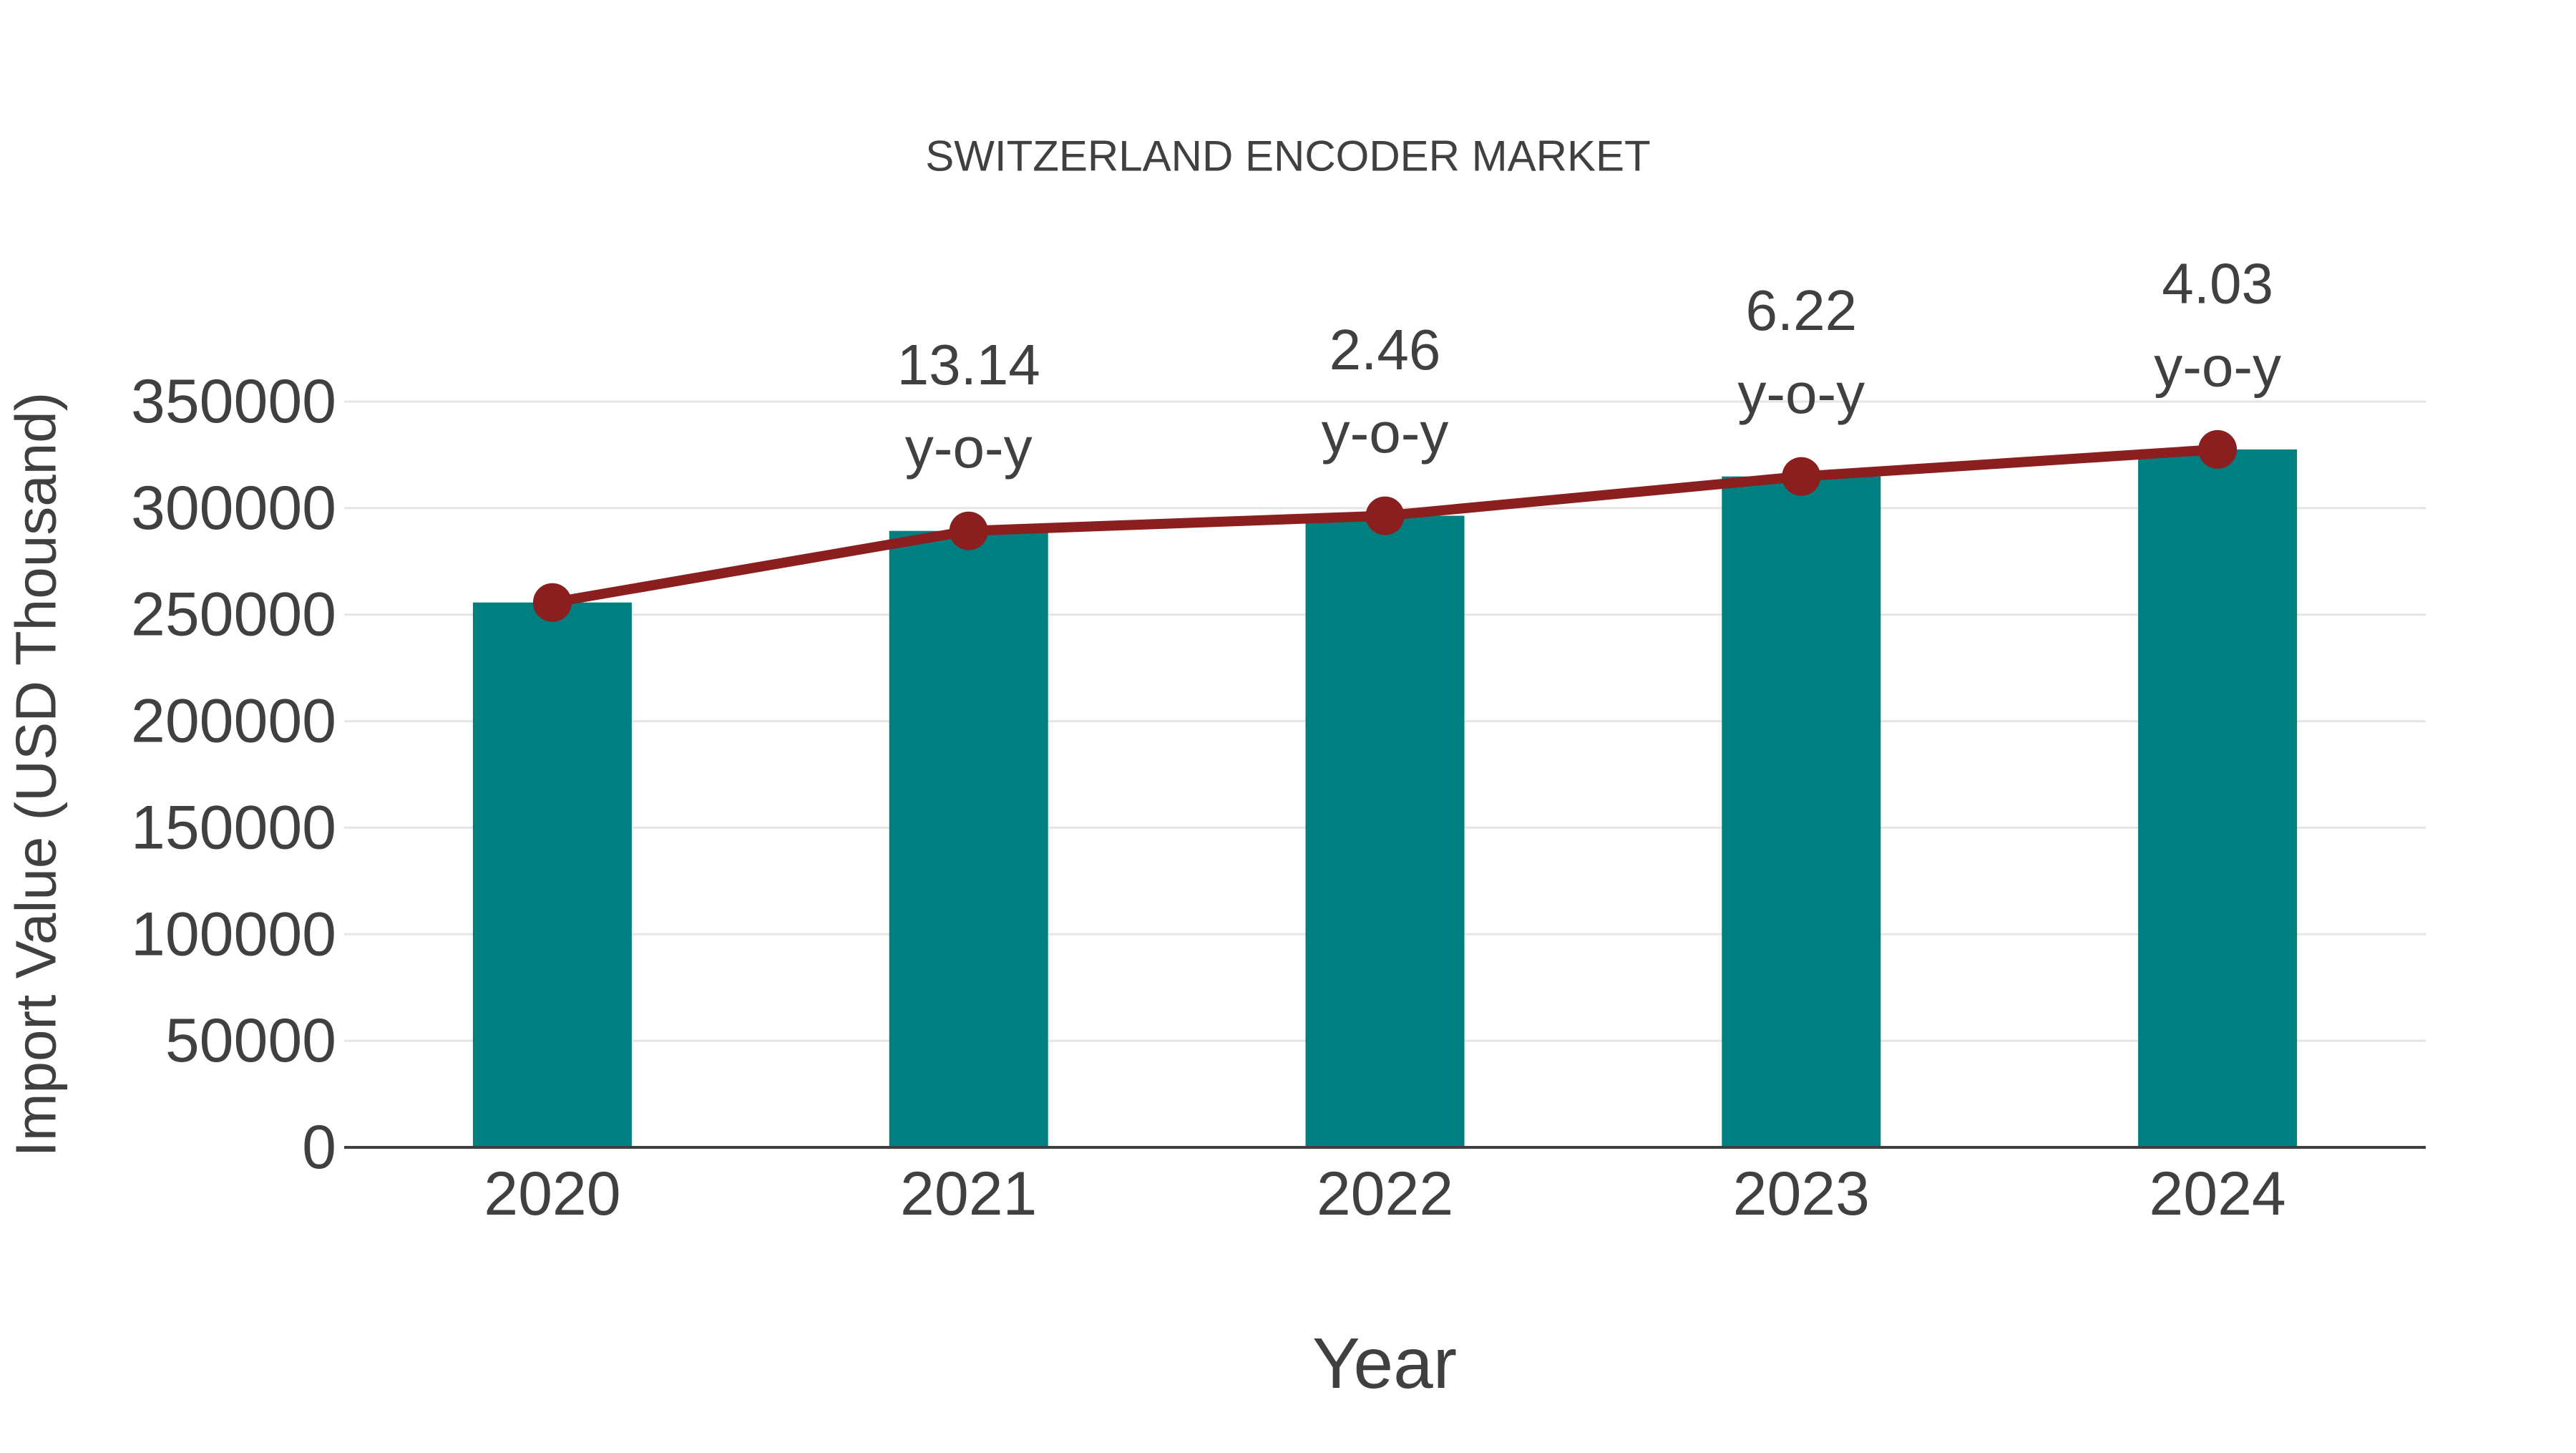 Image resolution: width=2576 pixels, height=1453 pixels. What do you see at coordinates (233, 614) in the screenshot?
I see `y-tick-250000: 250000` at bounding box center [233, 614].